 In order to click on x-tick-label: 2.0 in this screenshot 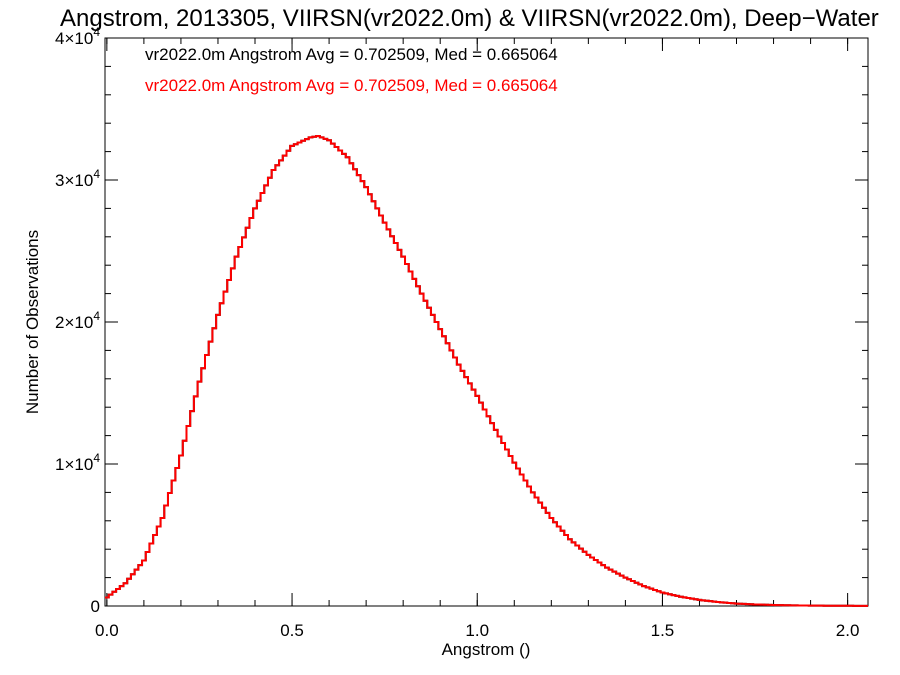, I will do `click(848, 630)`.